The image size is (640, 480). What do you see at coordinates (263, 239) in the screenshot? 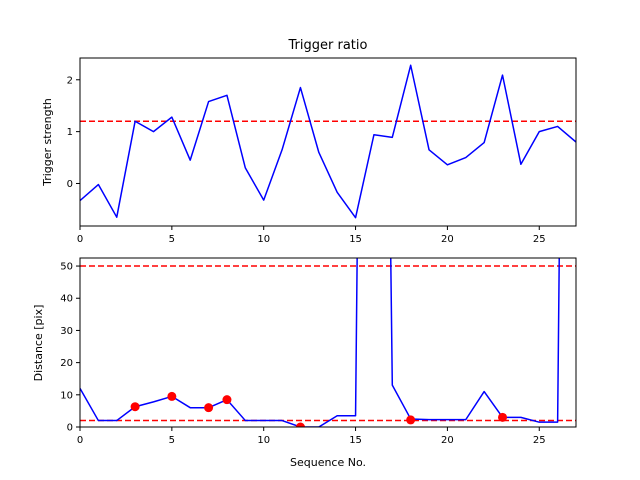
I see `top-x-tick-label: 10` at bounding box center [263, 239].